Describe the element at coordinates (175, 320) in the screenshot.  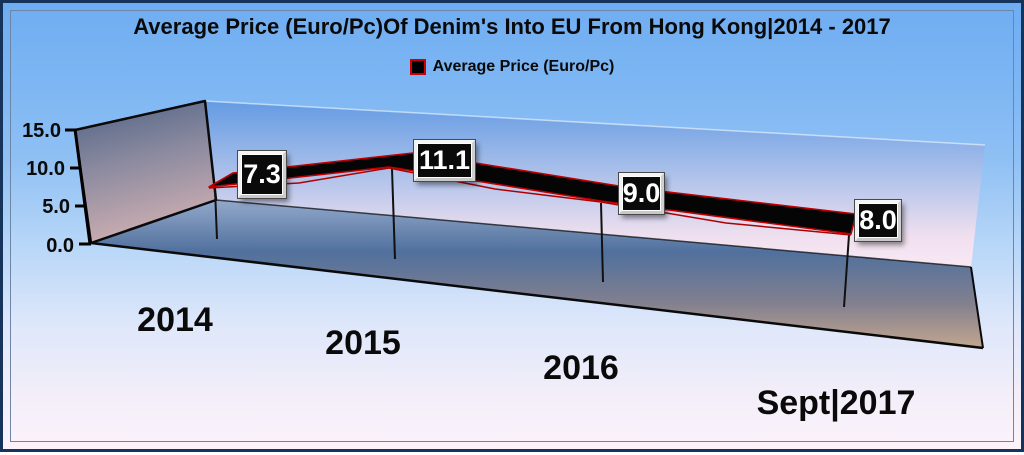
I see `category-label-2014: 2014` at that location.